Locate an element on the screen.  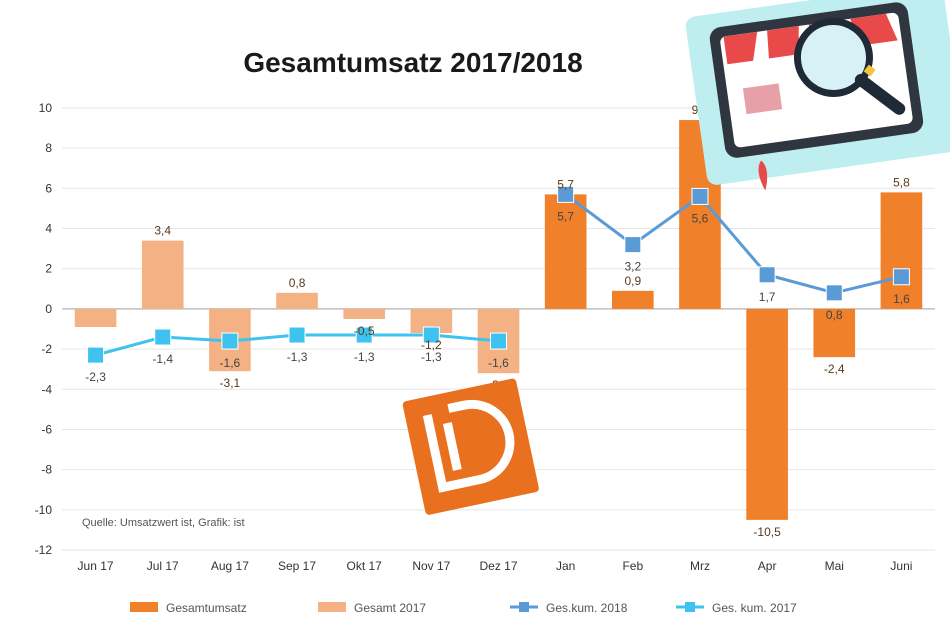
line-data-label: -2,3 is located at coordinates (95, 377).